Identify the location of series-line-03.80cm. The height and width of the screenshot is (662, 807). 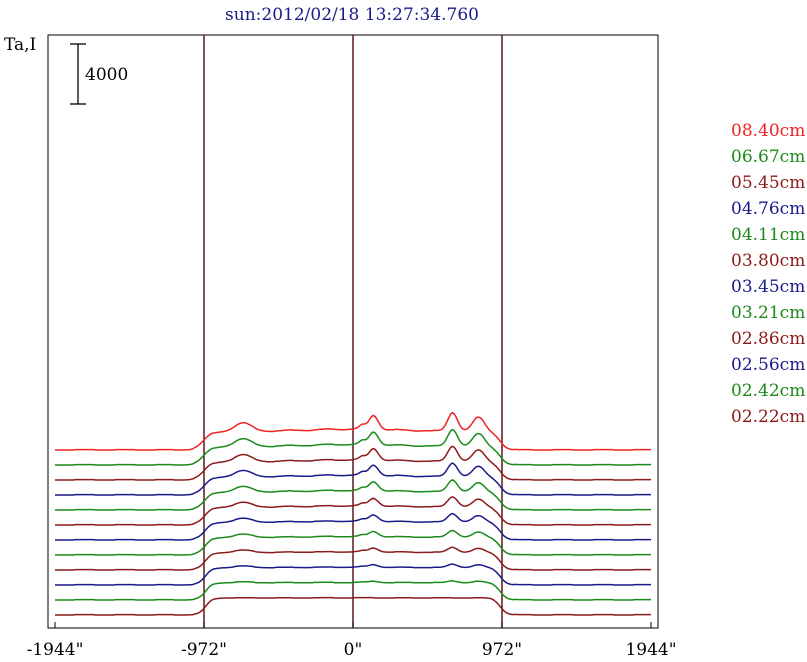
(353, 510).